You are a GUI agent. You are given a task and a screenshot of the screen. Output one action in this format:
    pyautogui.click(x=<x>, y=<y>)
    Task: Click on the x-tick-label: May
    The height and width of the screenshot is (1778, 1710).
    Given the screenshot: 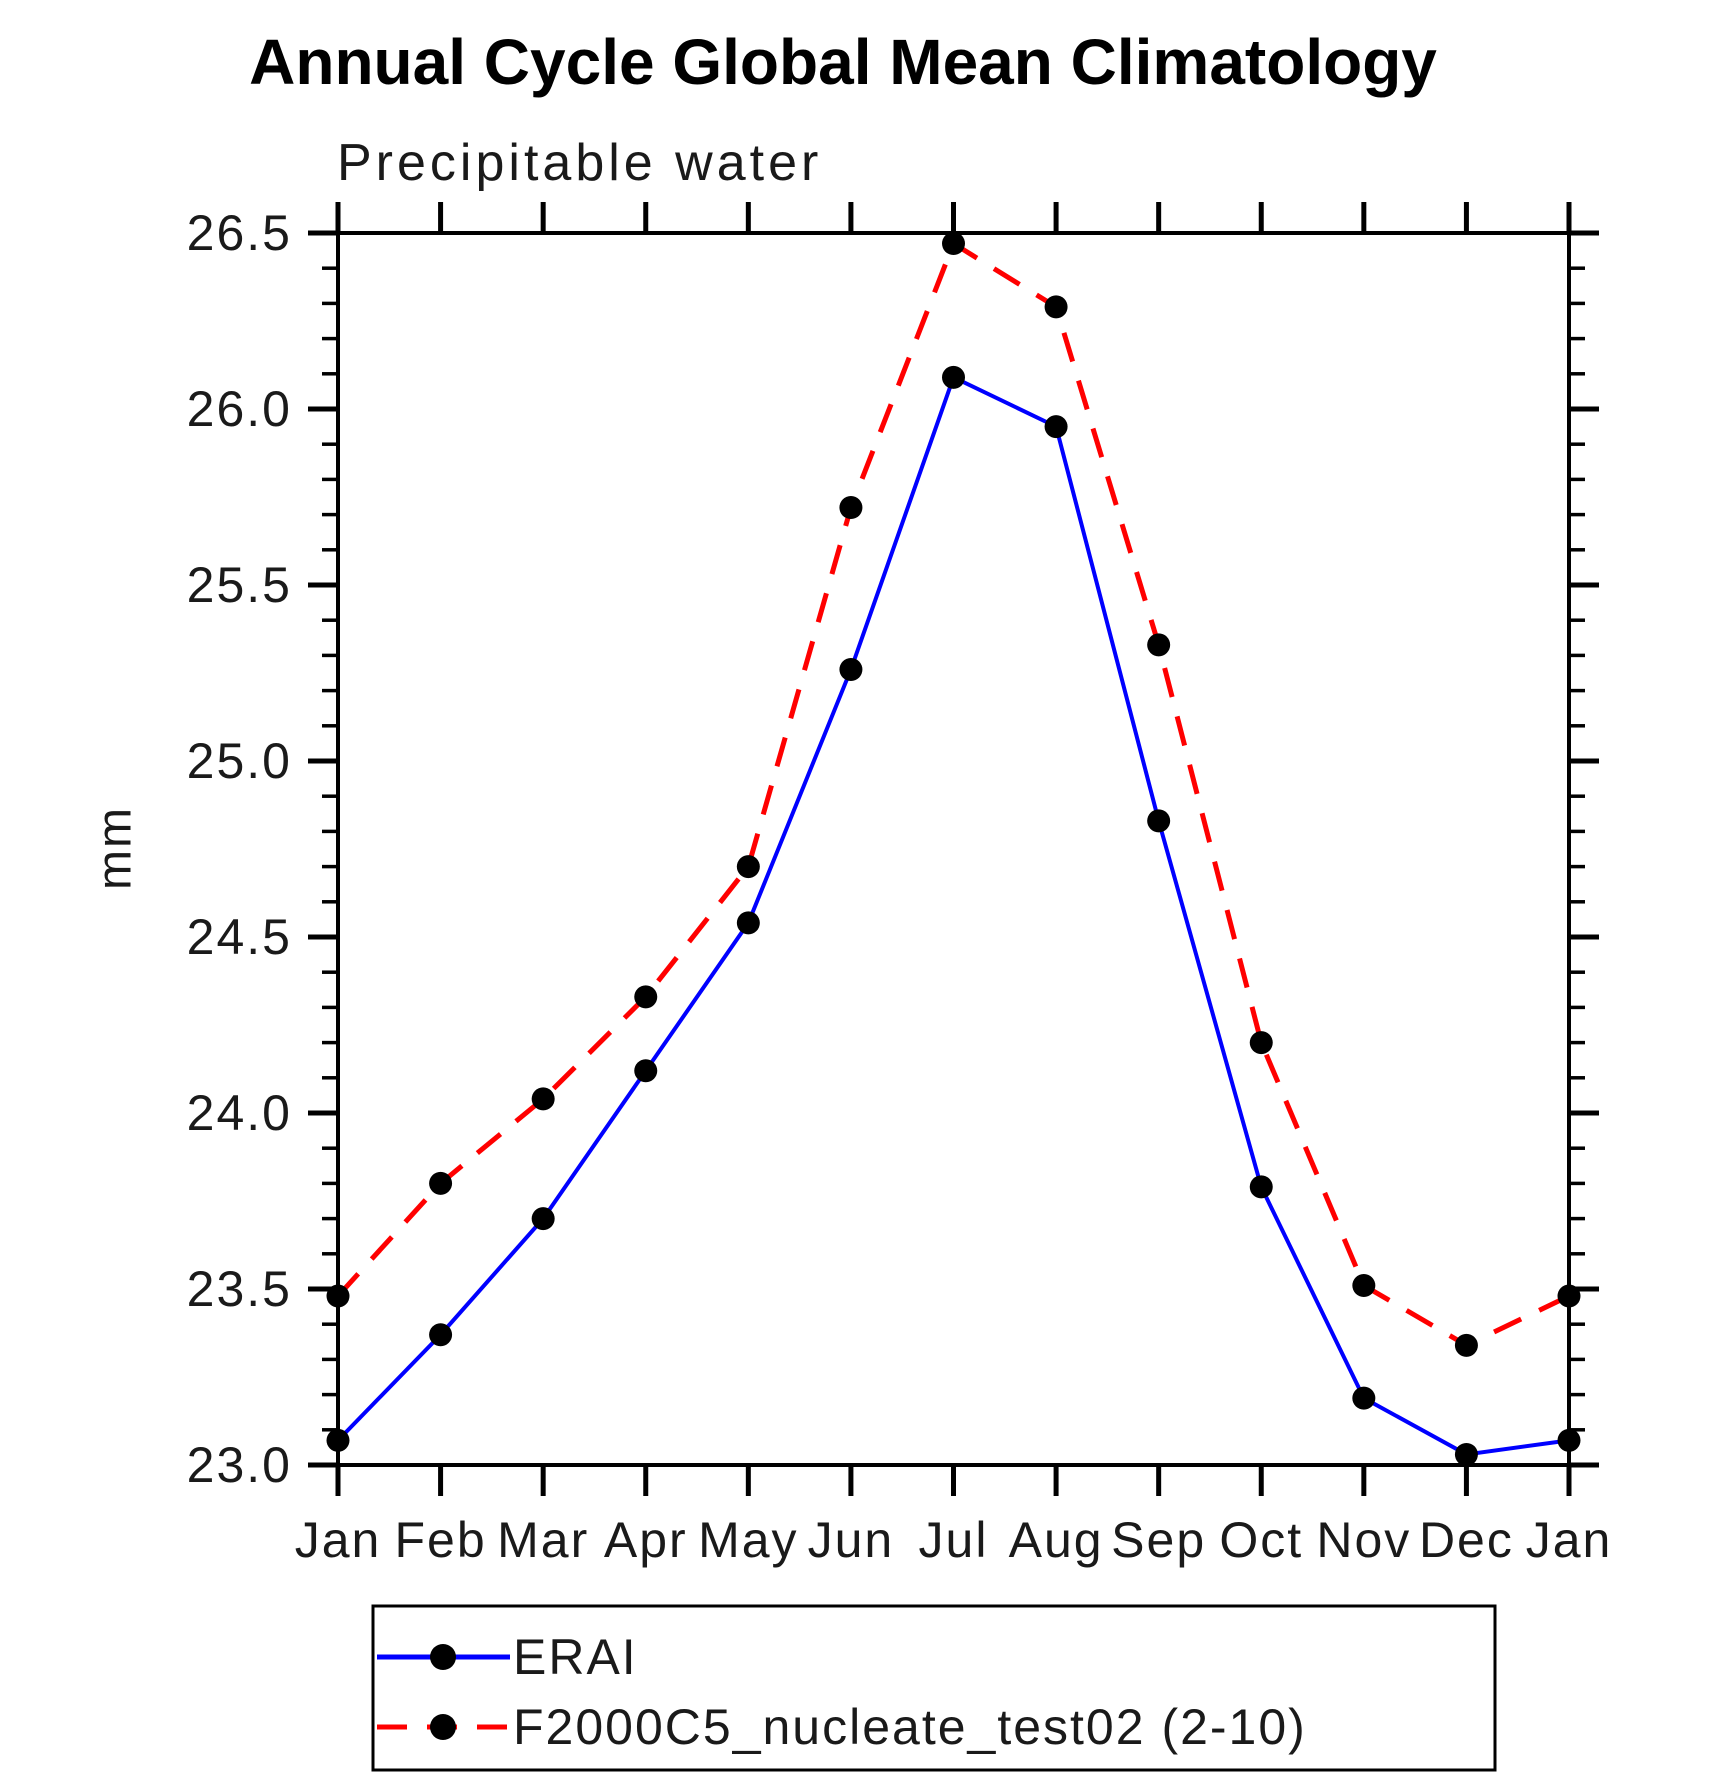 What is the action you would take?
    pyautogui.click(x=748, y=1540)
    